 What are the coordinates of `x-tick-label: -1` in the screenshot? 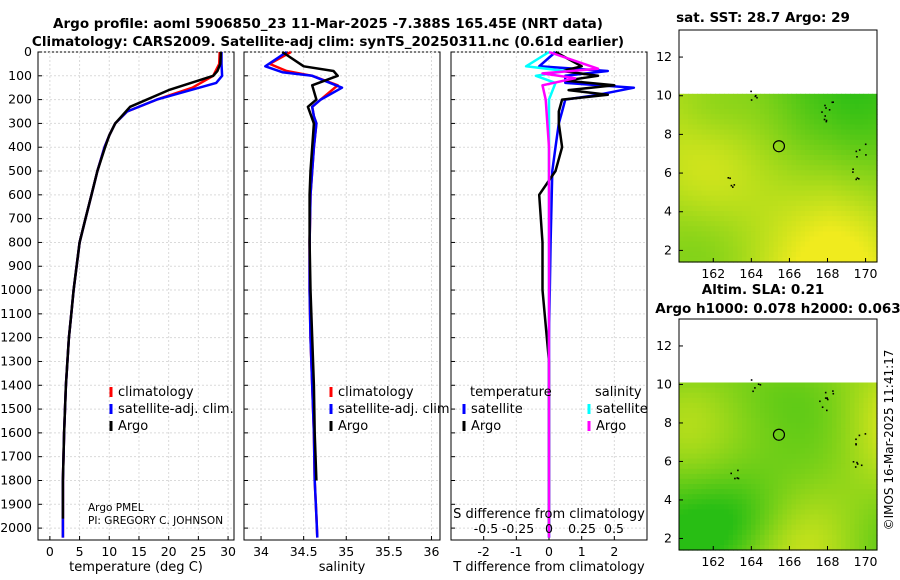 It's located at (516, 551).